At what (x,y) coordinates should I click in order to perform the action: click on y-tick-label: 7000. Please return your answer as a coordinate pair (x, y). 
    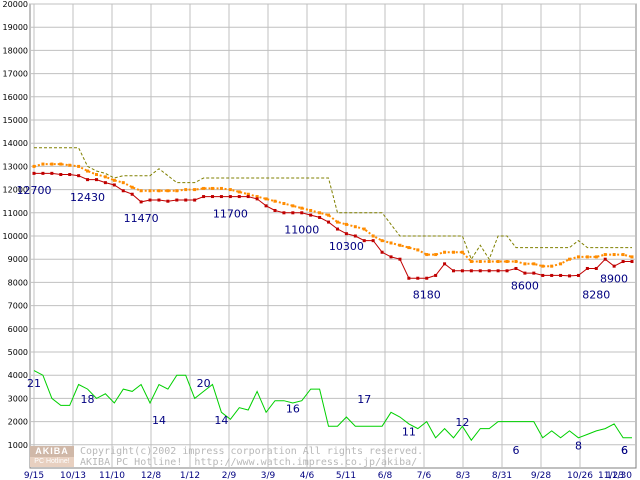
    Looking at the image, I should click on (18, 306).